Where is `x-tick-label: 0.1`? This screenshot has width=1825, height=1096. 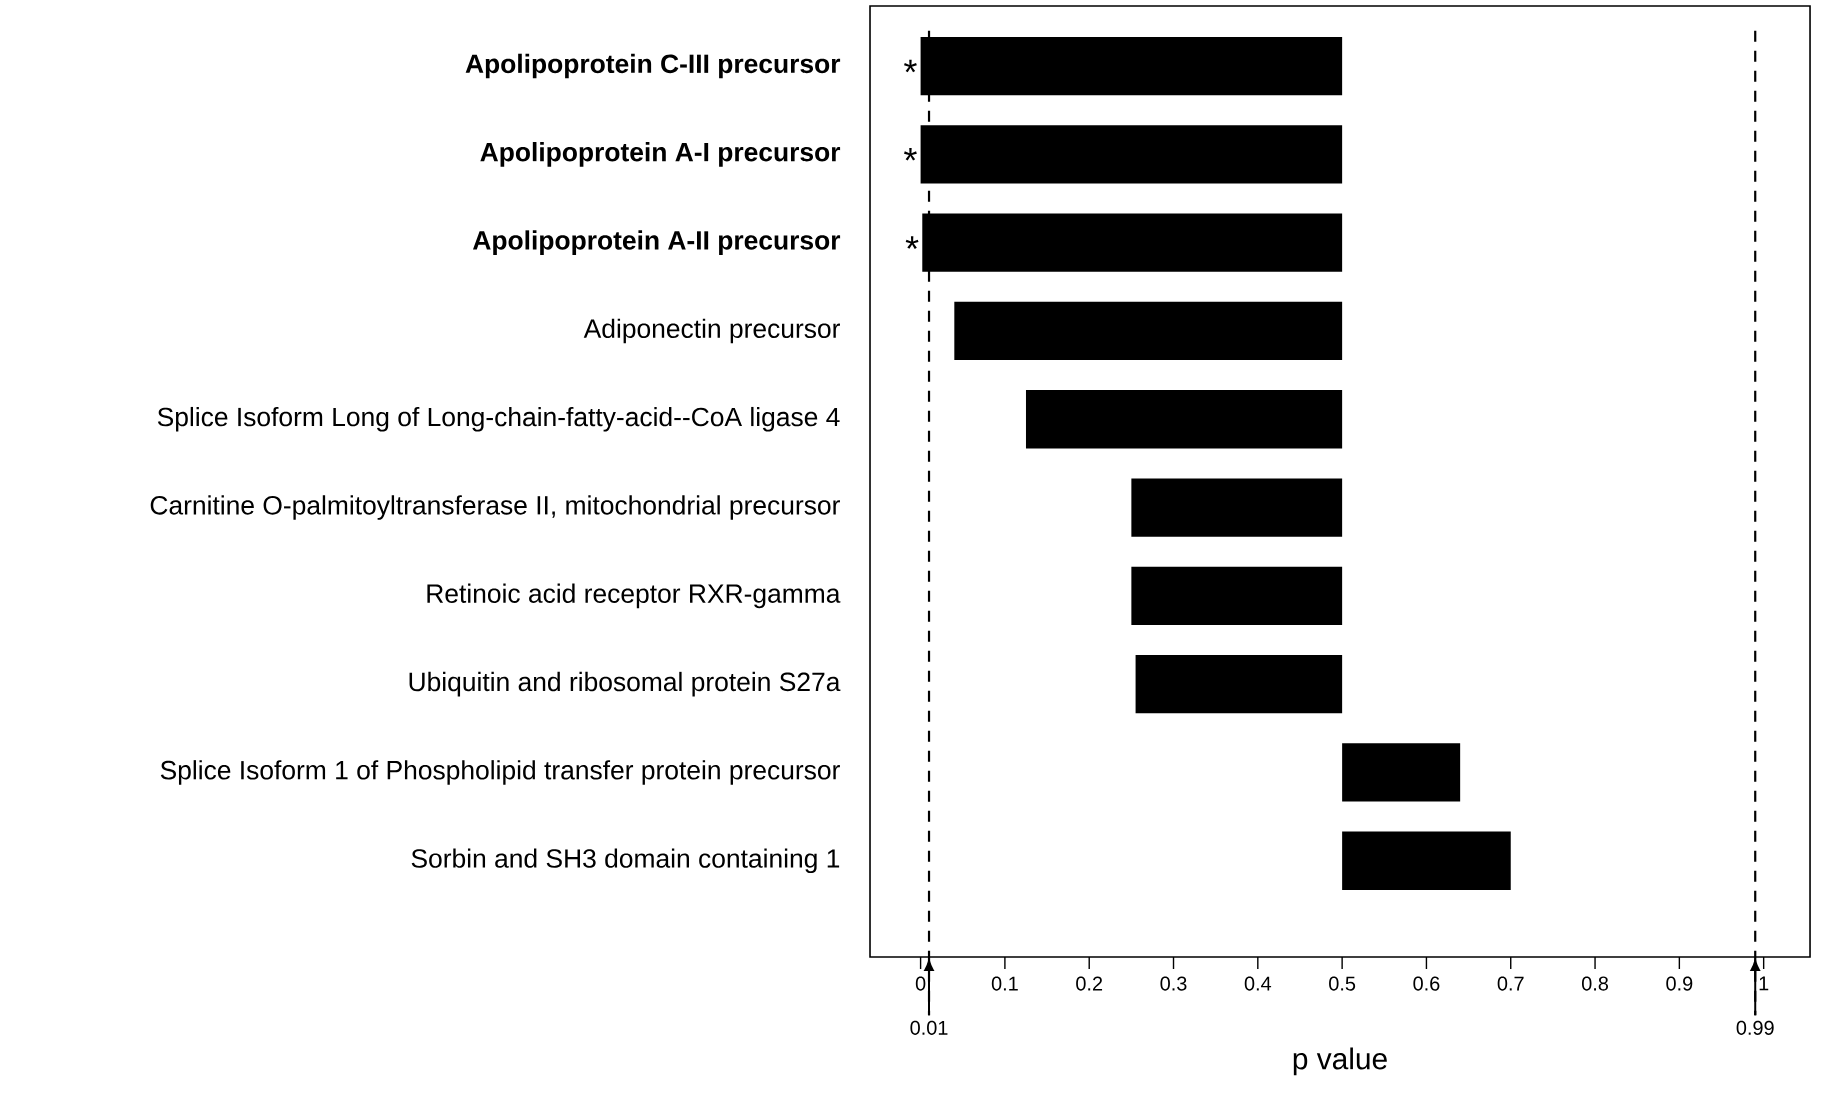
x-tick-label: 0.1 is located at coordinates (1004, 983).